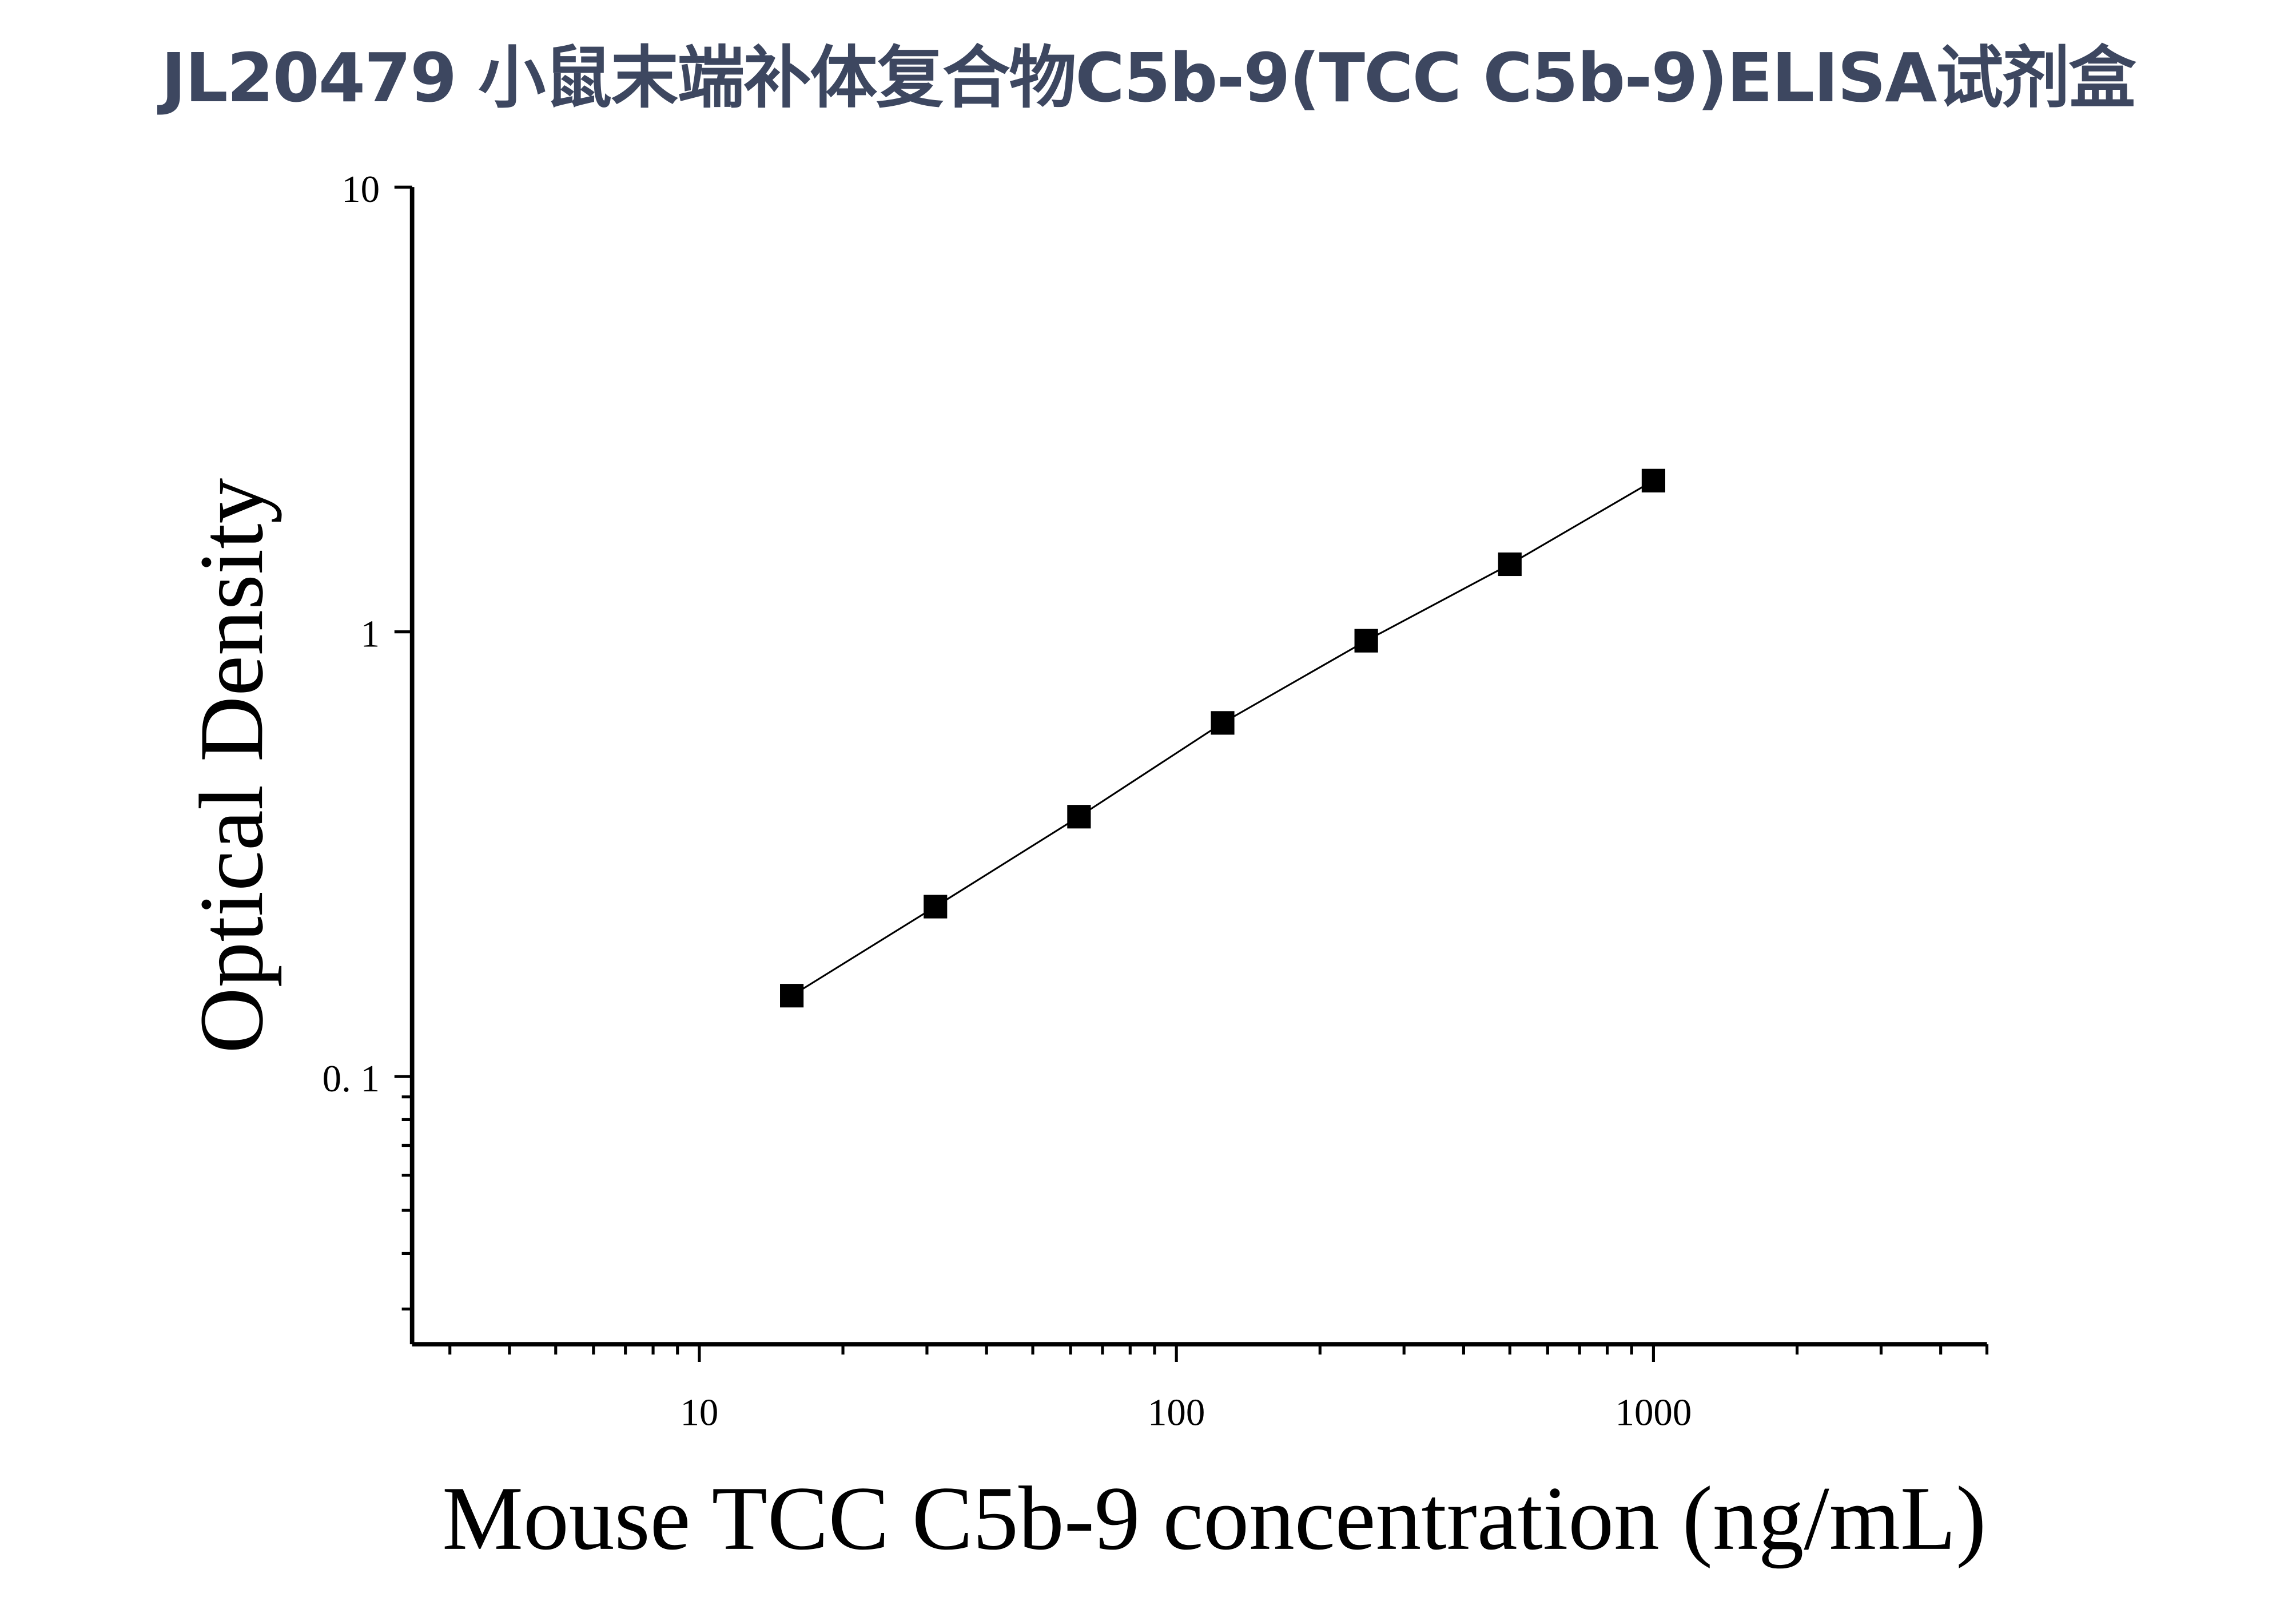 The image size is (2296, 1605). I want to click on y-tick-label: 10, so click(361, 189).